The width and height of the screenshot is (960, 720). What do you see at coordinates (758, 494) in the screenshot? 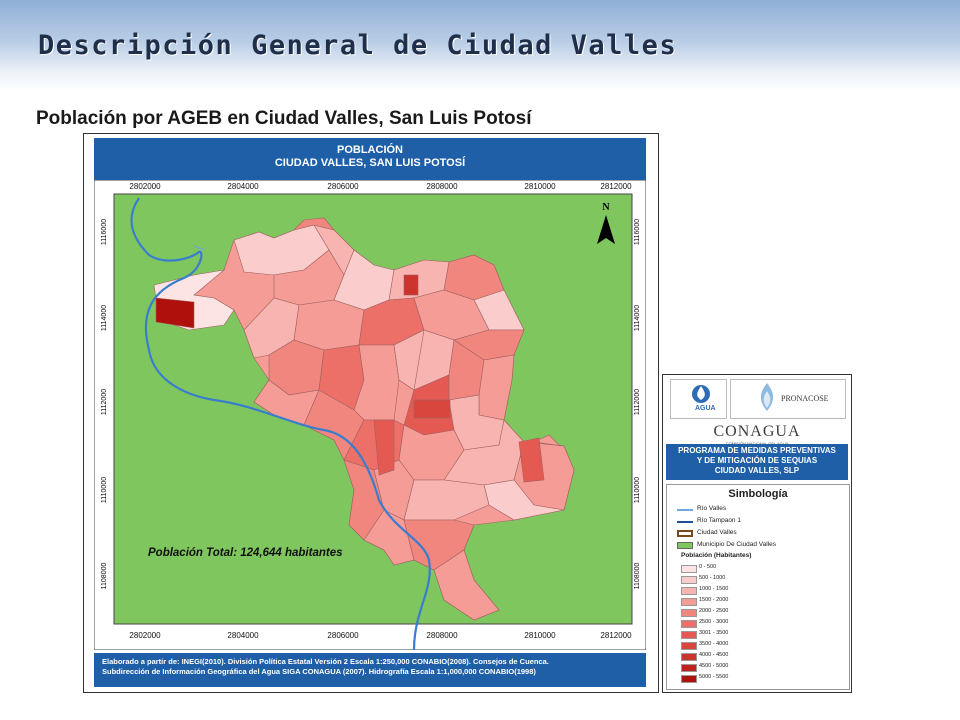
I see `simbologia-title: Simbología` at bounding box center [758, 494].